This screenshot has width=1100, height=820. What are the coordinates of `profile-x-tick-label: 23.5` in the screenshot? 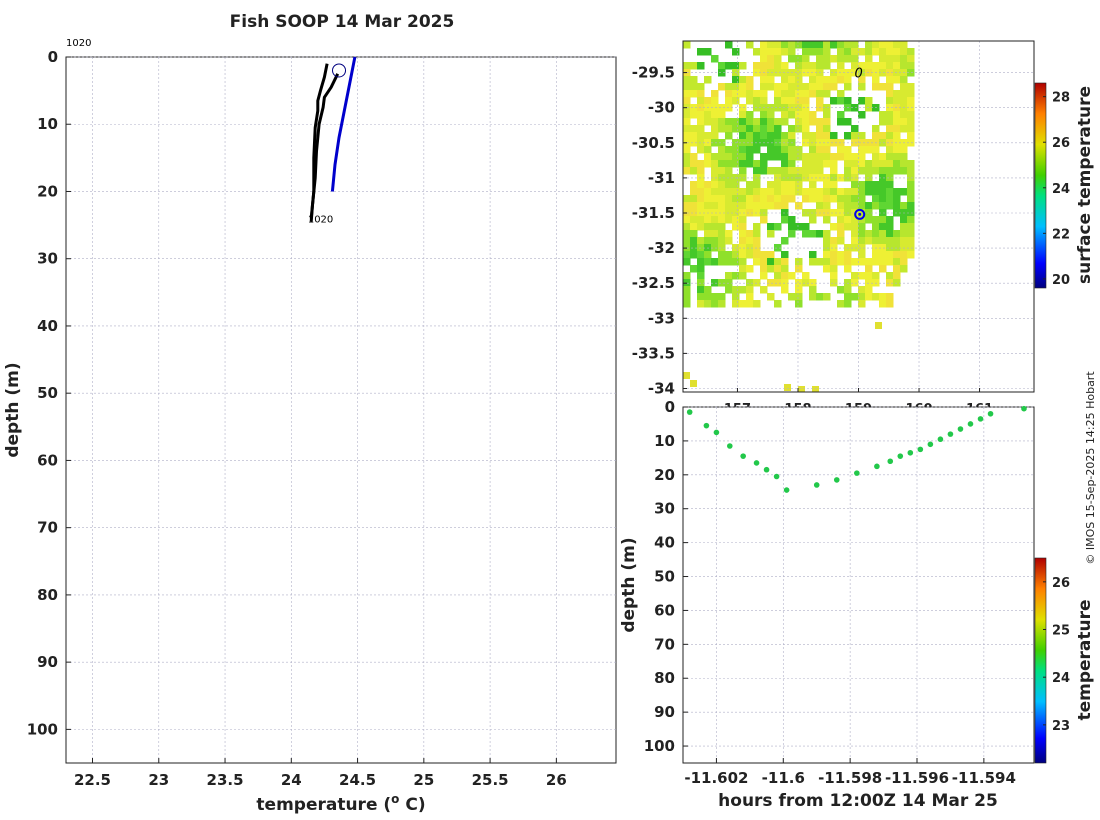 It's located at (225, 780).